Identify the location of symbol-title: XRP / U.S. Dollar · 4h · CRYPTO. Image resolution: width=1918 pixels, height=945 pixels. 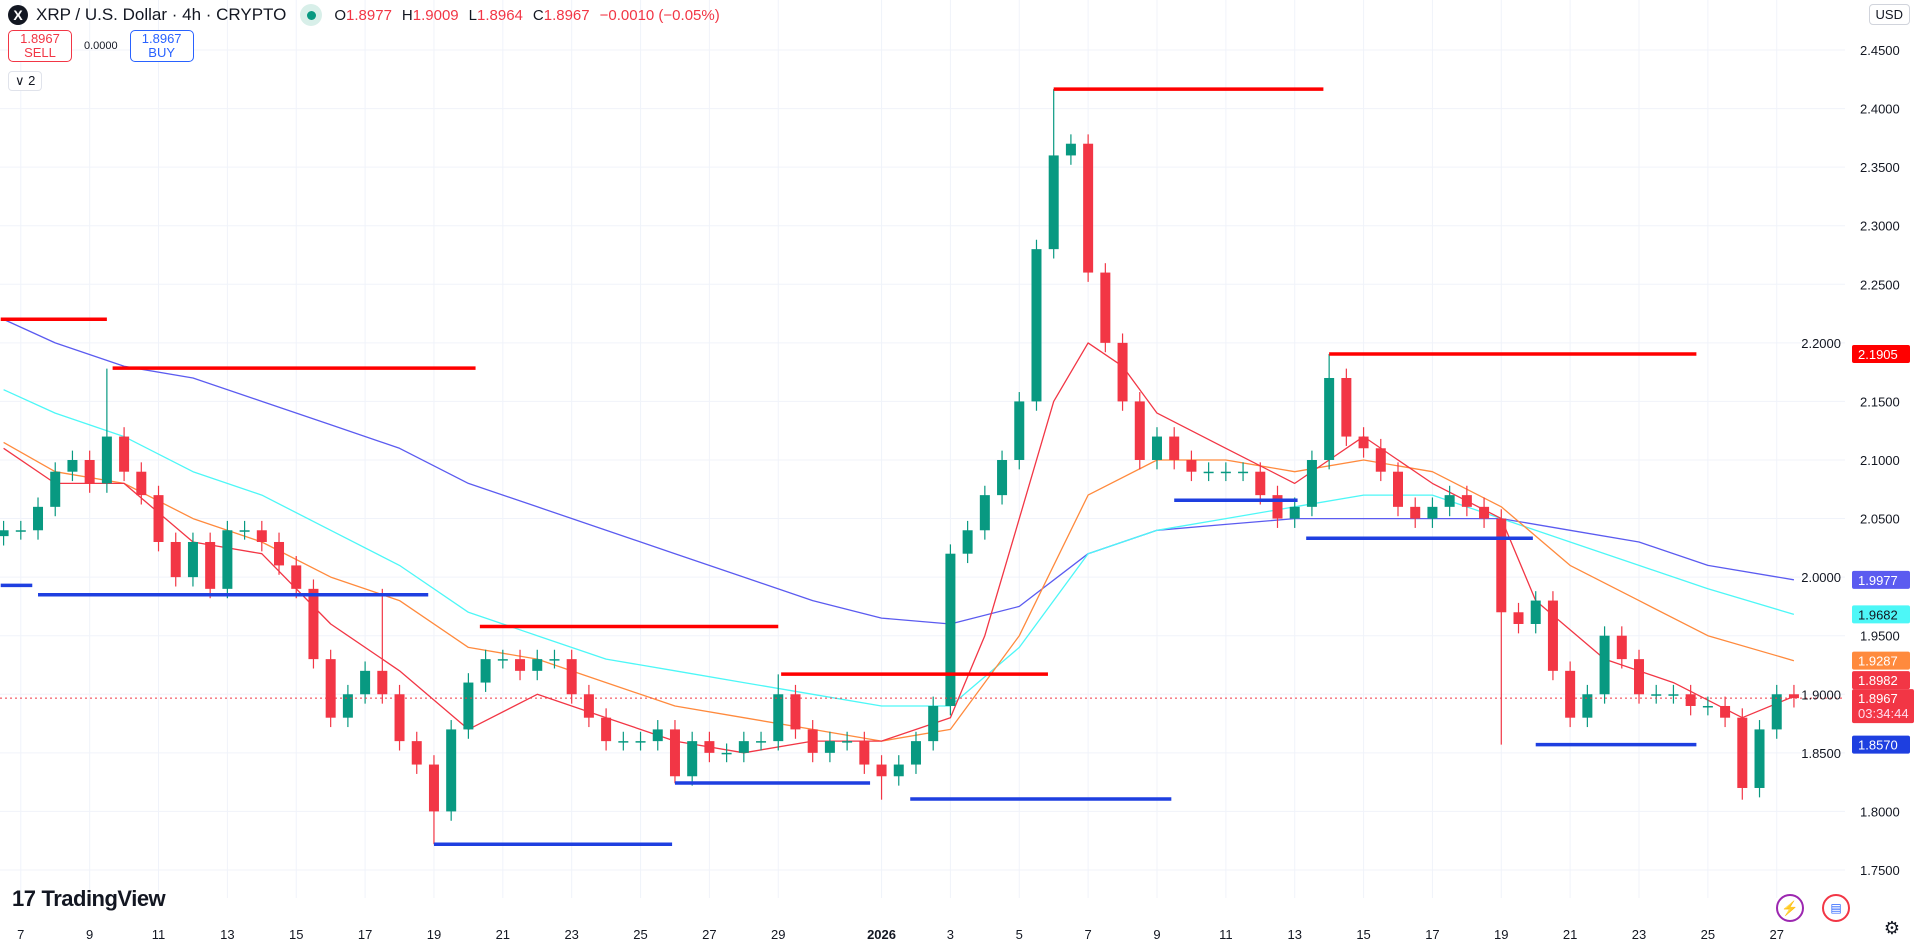
(161, 14).